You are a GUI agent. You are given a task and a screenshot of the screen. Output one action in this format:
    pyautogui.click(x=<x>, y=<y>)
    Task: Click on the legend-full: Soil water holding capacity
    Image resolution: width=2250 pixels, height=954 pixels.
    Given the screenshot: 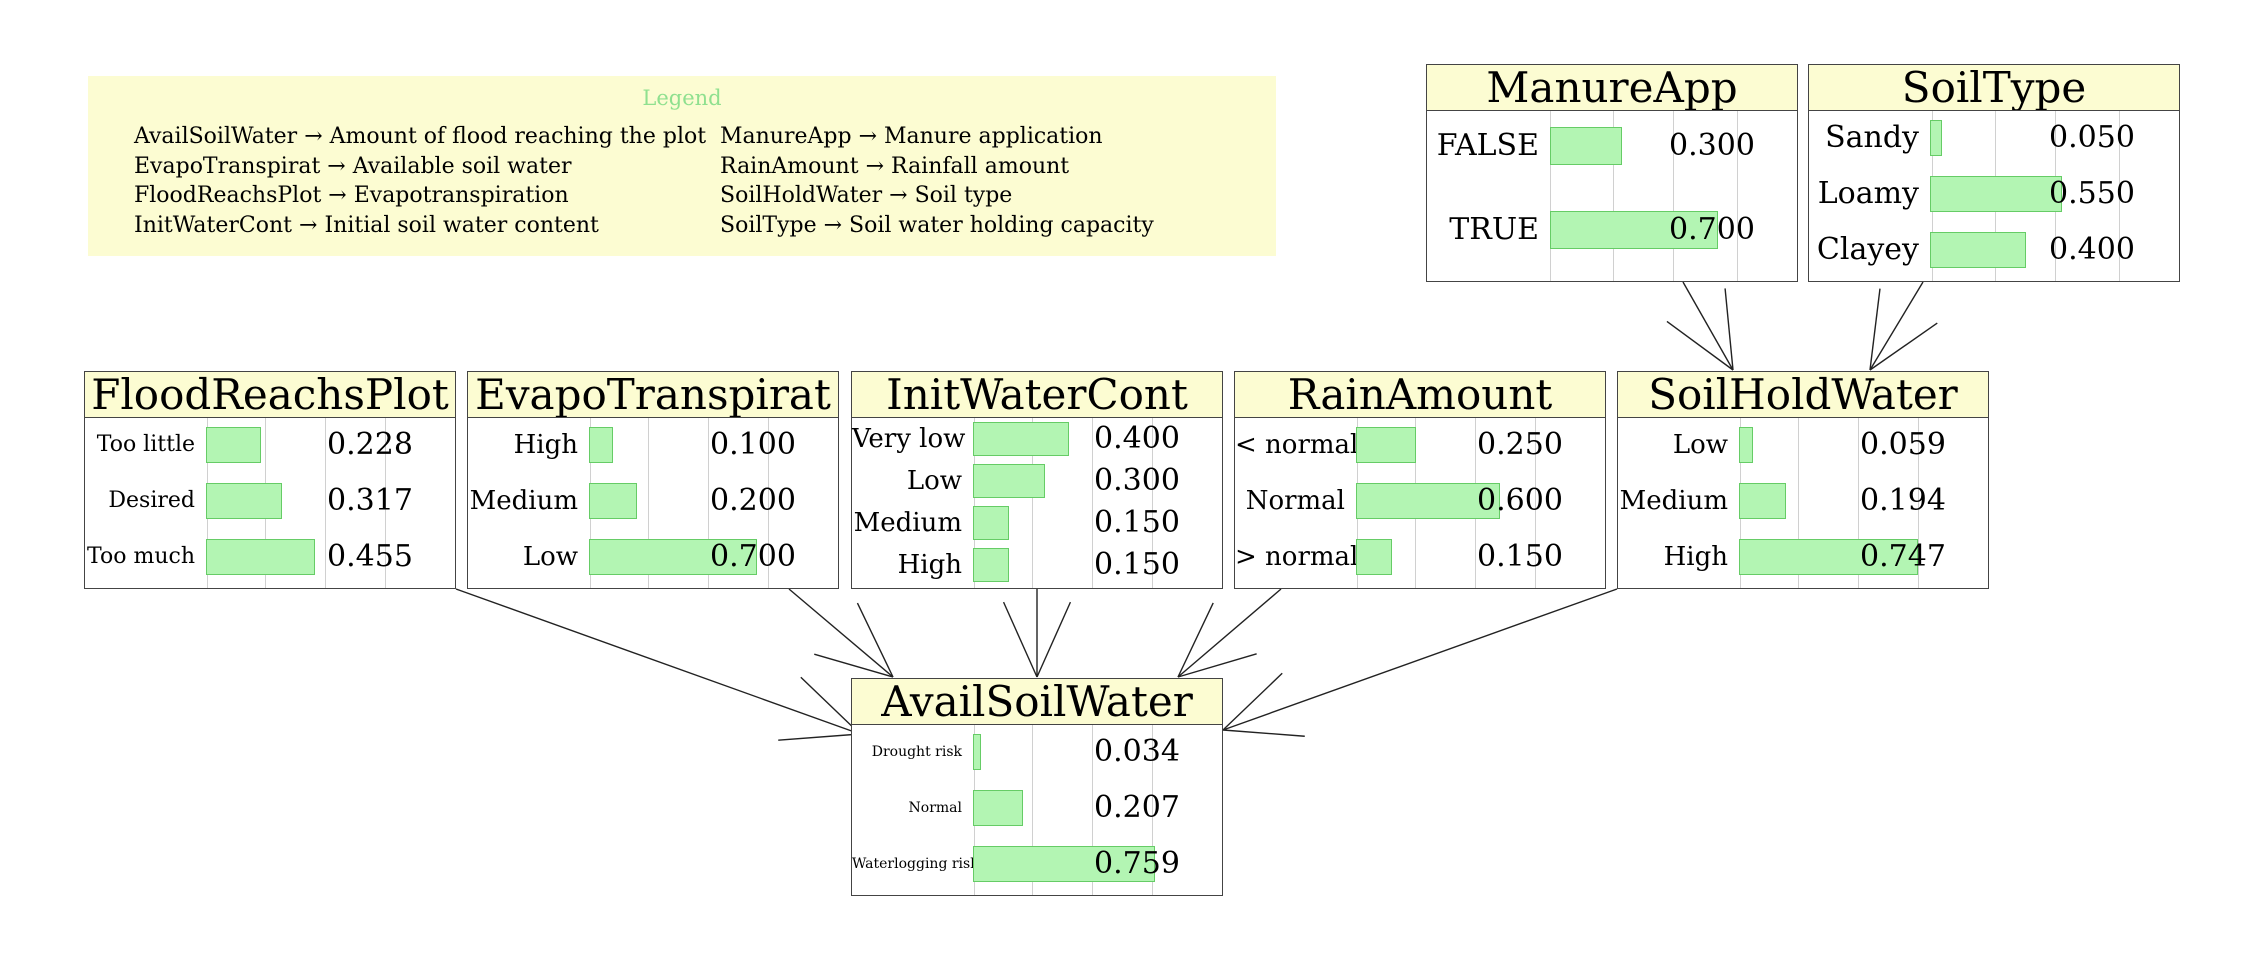 What is the action you would take?
    pyautogui.click(x=1001, y=225)
    